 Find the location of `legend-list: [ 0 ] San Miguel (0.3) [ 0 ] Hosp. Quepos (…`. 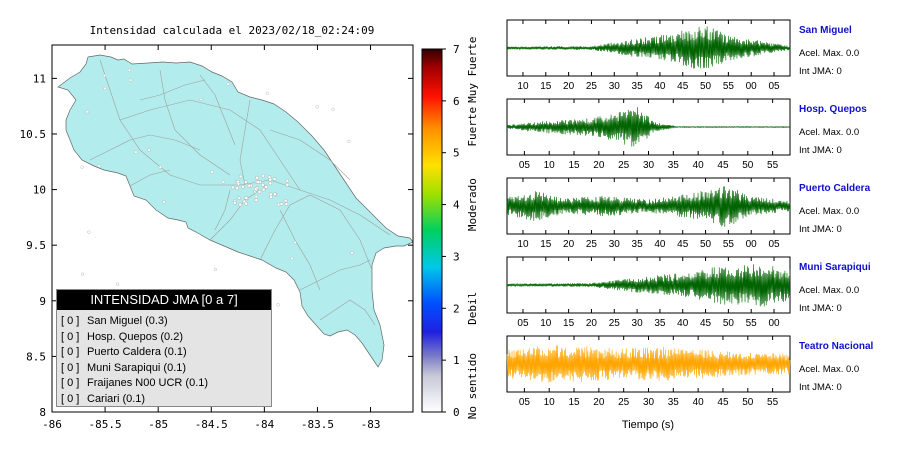

legend-list: [ 0 ] San Miguel (0.3) [ 0 ] Hosp. Quepos (… is located at coordinates (164, 358).